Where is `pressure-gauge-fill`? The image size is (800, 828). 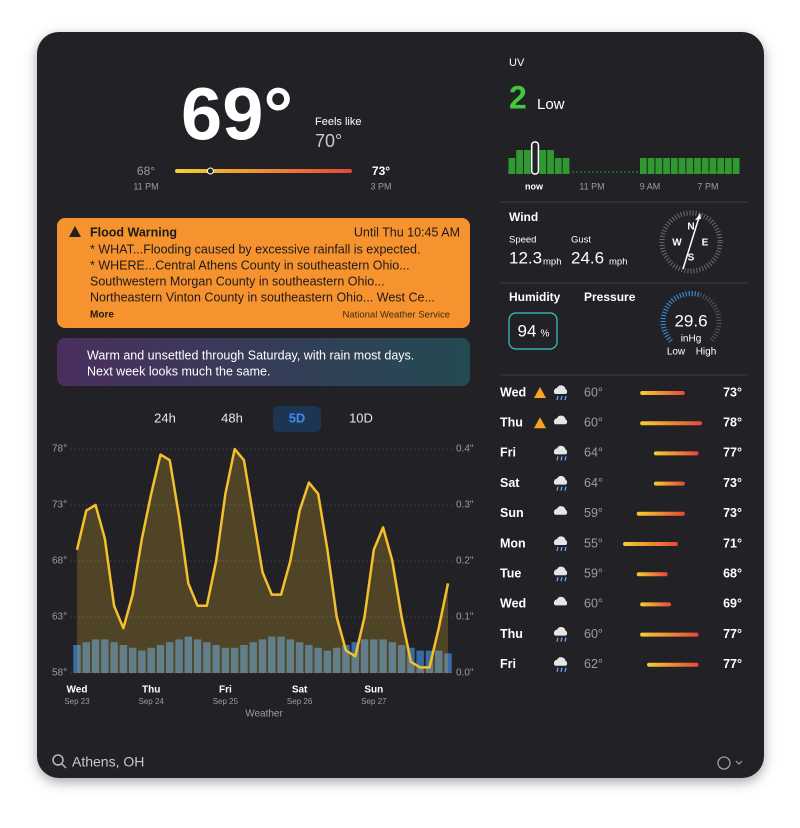 pressure-gauge-fill is located at coordinates (680, 317).